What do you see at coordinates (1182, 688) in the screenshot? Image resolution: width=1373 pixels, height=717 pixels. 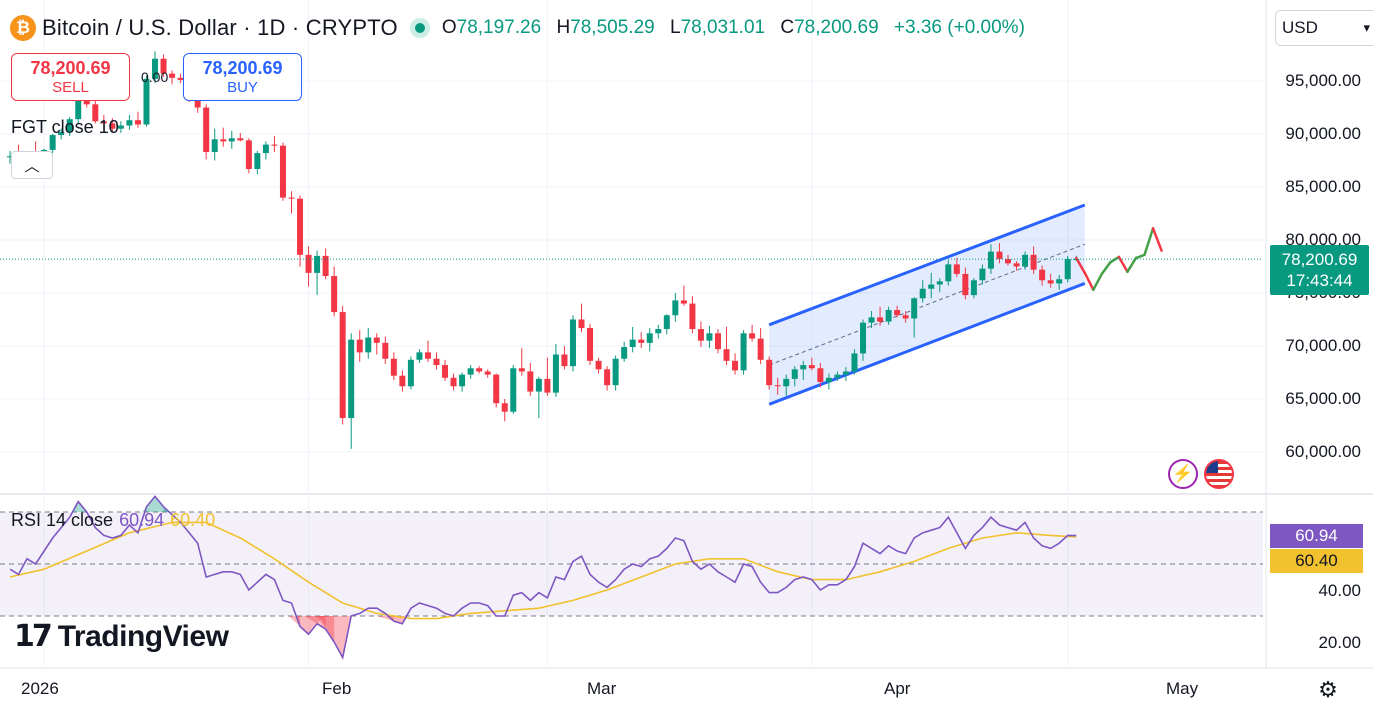 I see `time-tick: May` at bounding box center [1182, 688].